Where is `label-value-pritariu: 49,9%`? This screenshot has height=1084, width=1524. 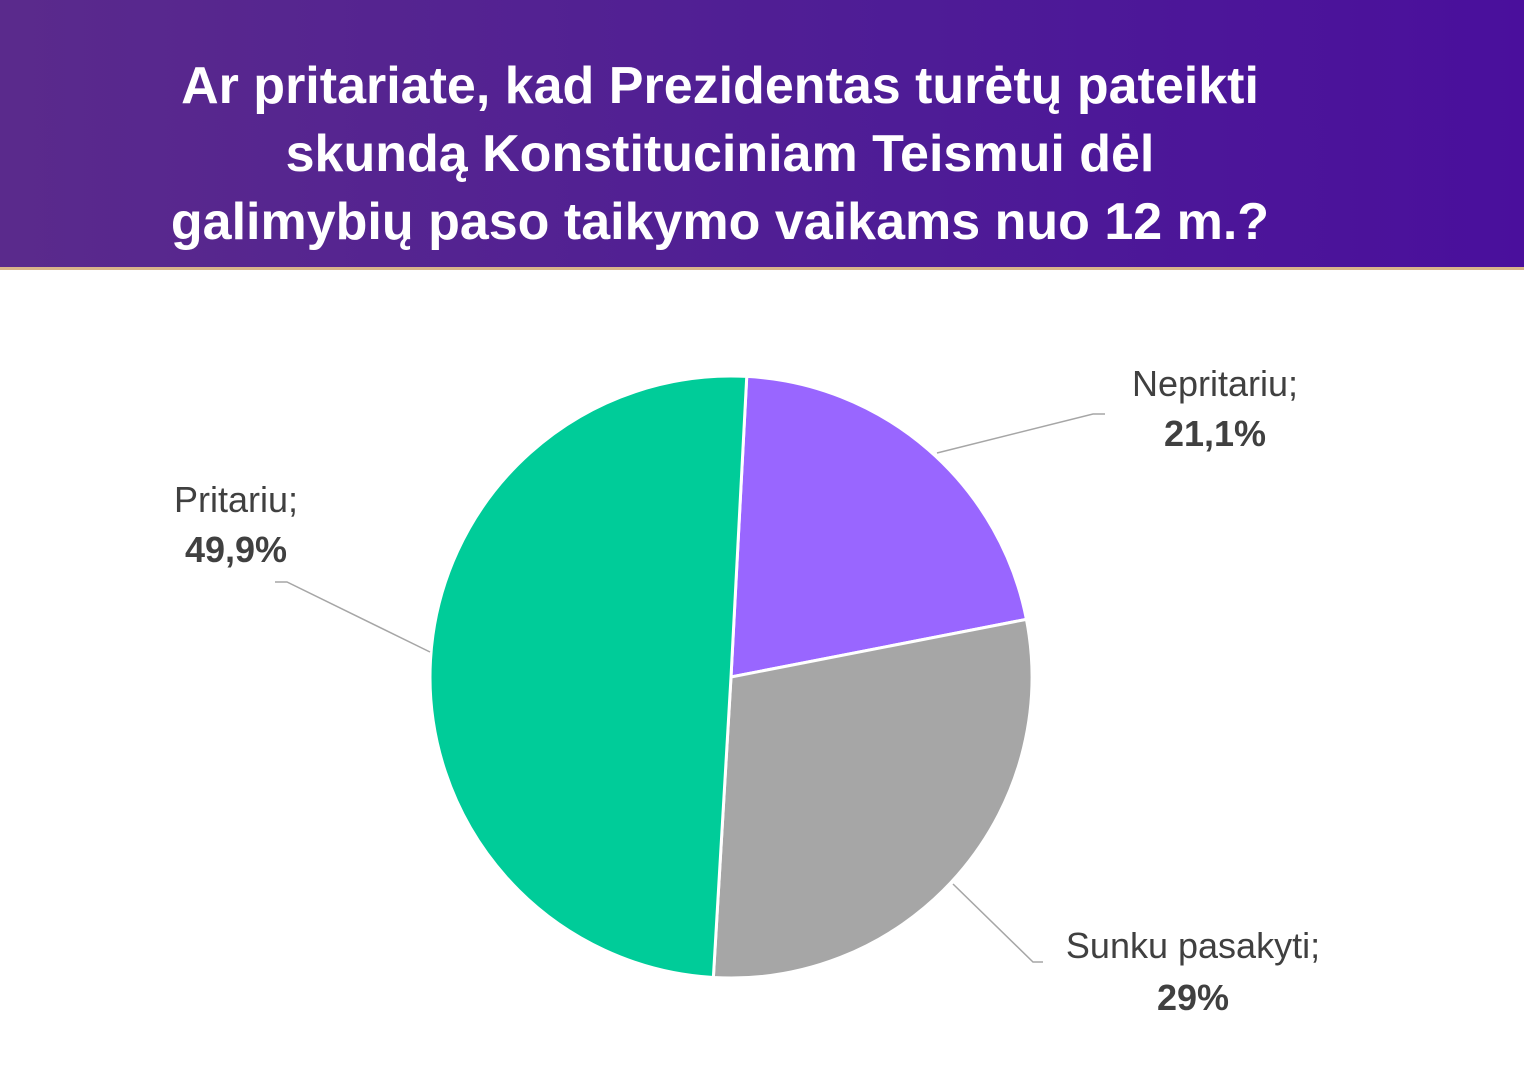 label-value-pritariu: 49,9% is located at coordinates (236, 549).